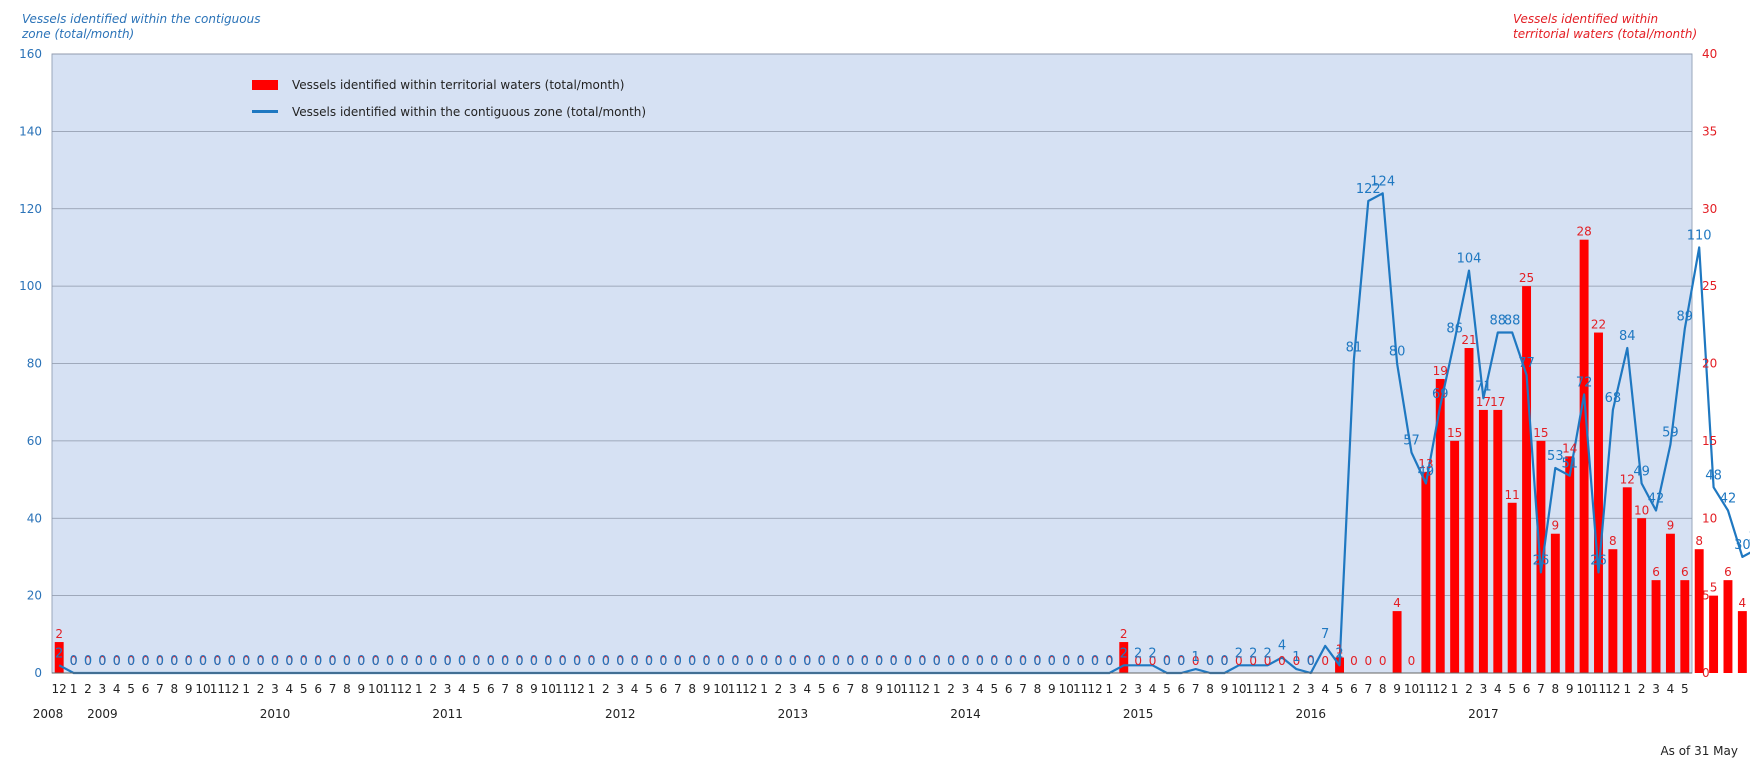 The image size is (1750, 769). I want to click on month-tick-label: 6, so click(146, 689).